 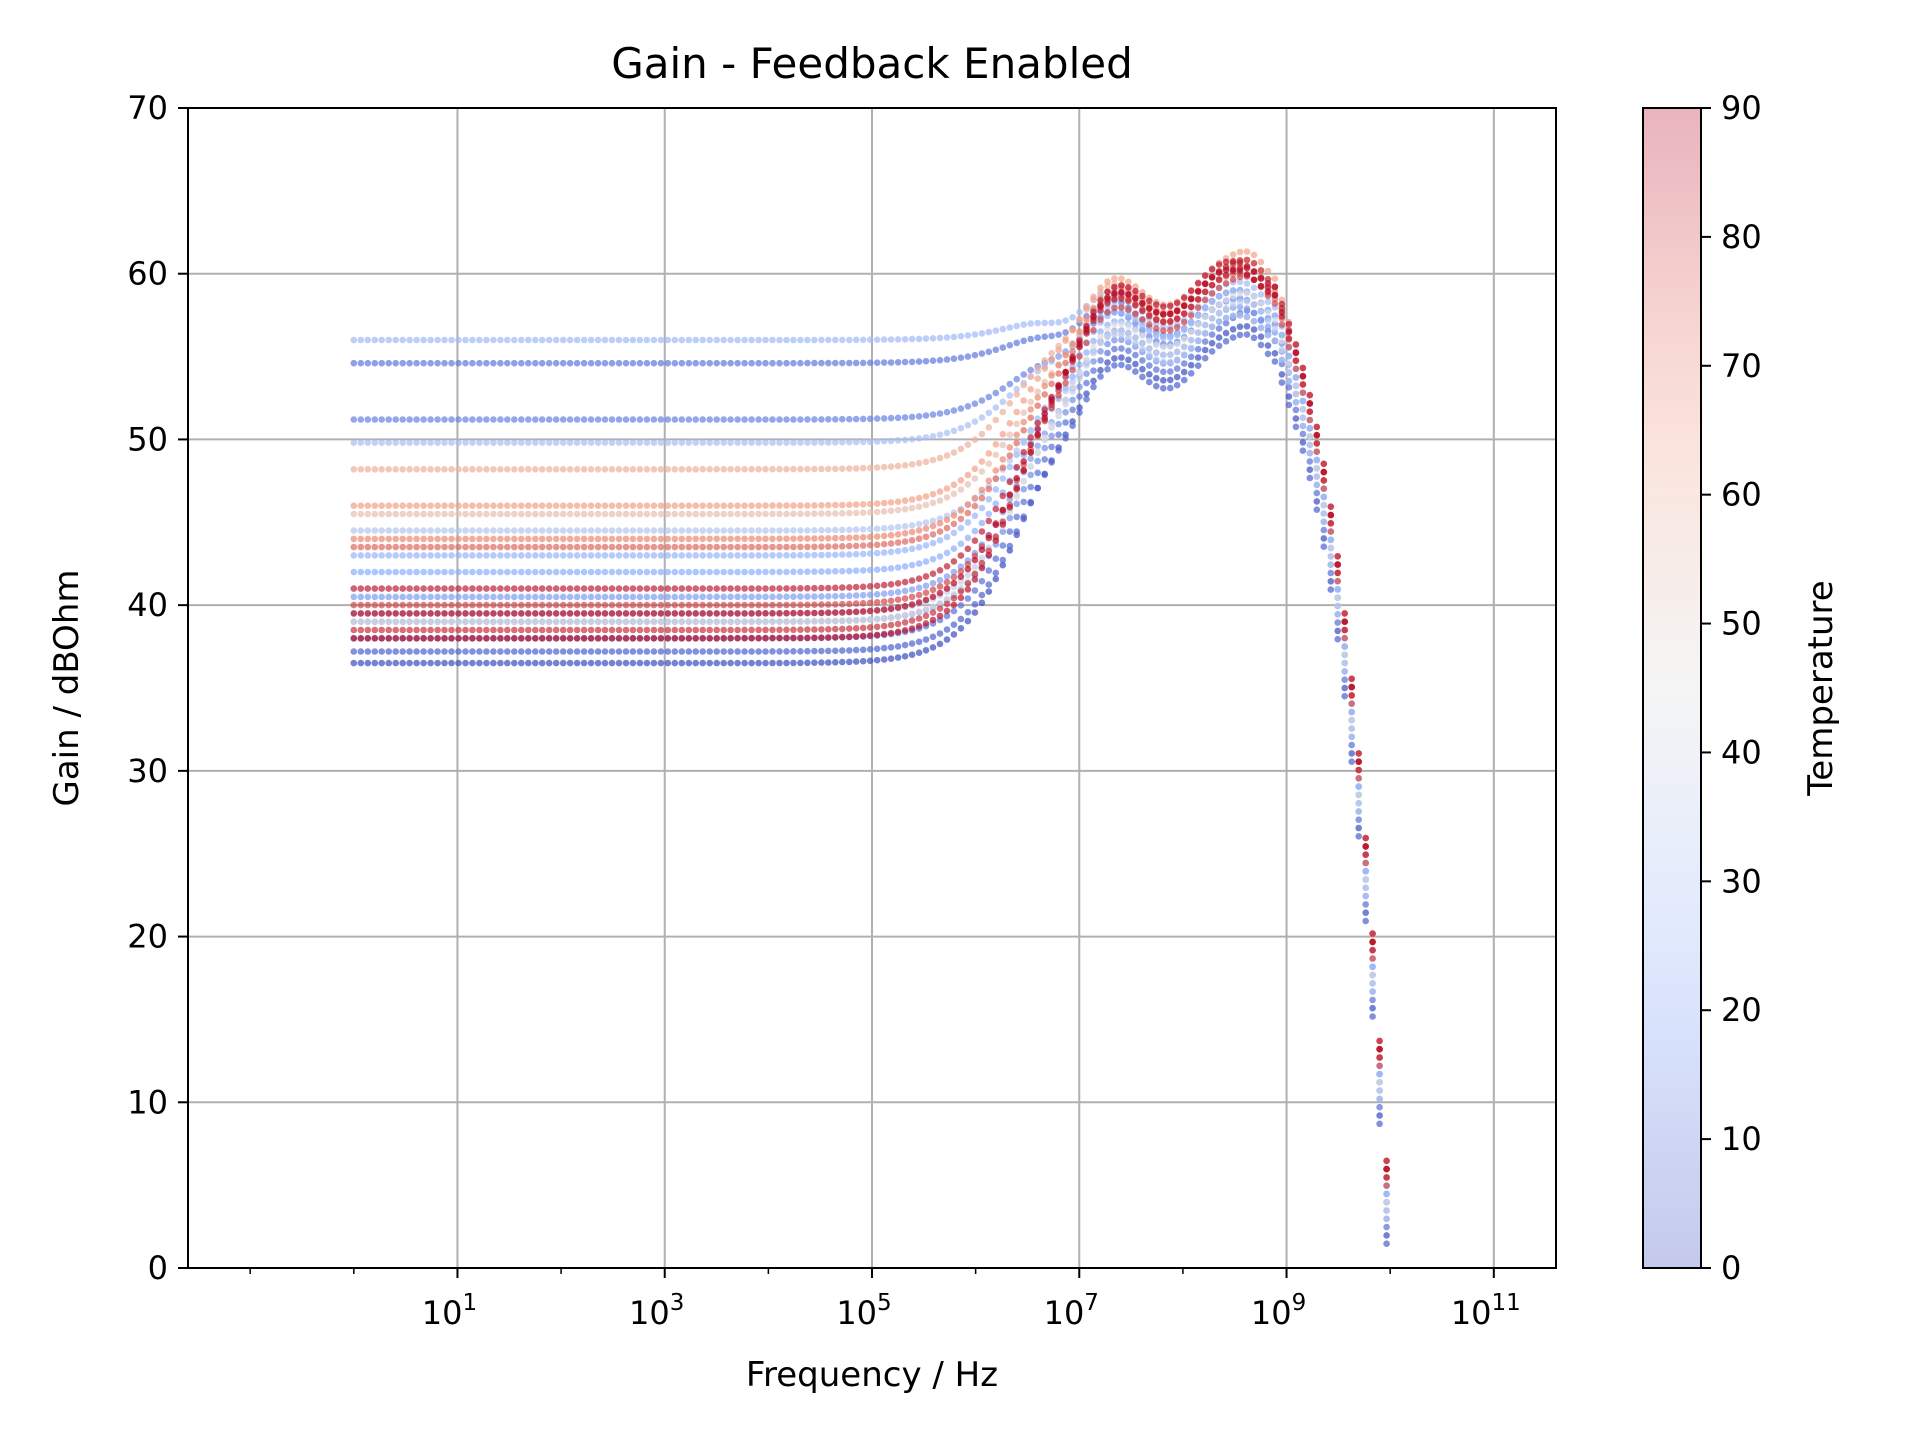 I want to click on colorbar-tick-label: 0, so click(x=1731, y=1268).